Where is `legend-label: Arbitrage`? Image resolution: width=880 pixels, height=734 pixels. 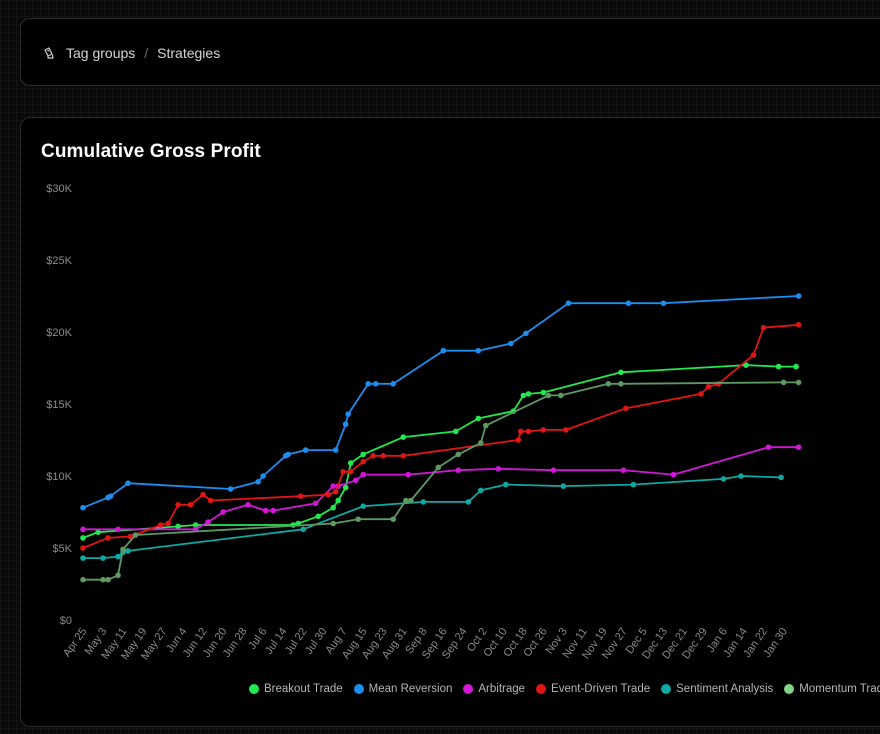 legend-label: Arbitrage is located at coordinates (502, 689).